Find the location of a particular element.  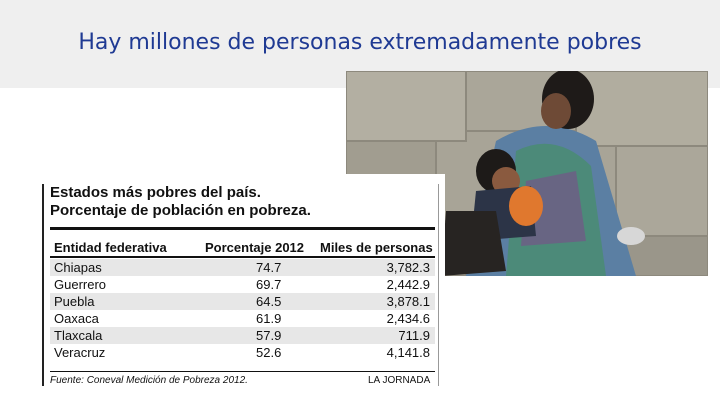

table-row: Tlaxcala 57.9 711.9 is located at coordinates (242, 335).